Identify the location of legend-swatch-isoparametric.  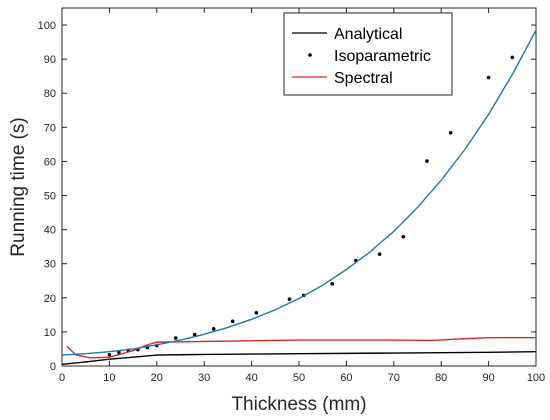
(310, 55).